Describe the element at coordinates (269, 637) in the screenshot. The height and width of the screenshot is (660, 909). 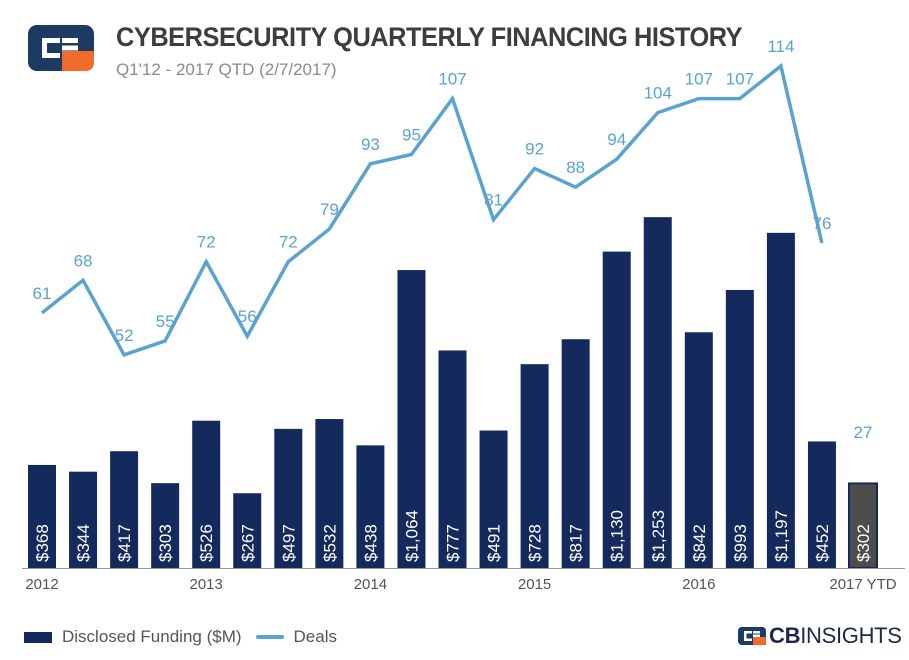
I see `legend-deals-swatch` at that location.